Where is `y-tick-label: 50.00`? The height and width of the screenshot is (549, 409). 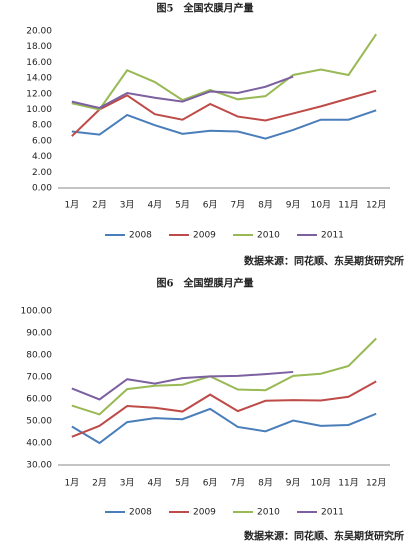 y-tick-label: 50.00 is located at coordinates (39, 422).